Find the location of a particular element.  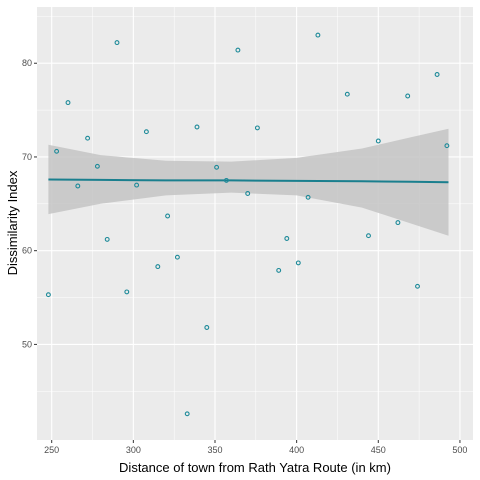

x-tick-label: 300 is located at coordinates (133, 450).